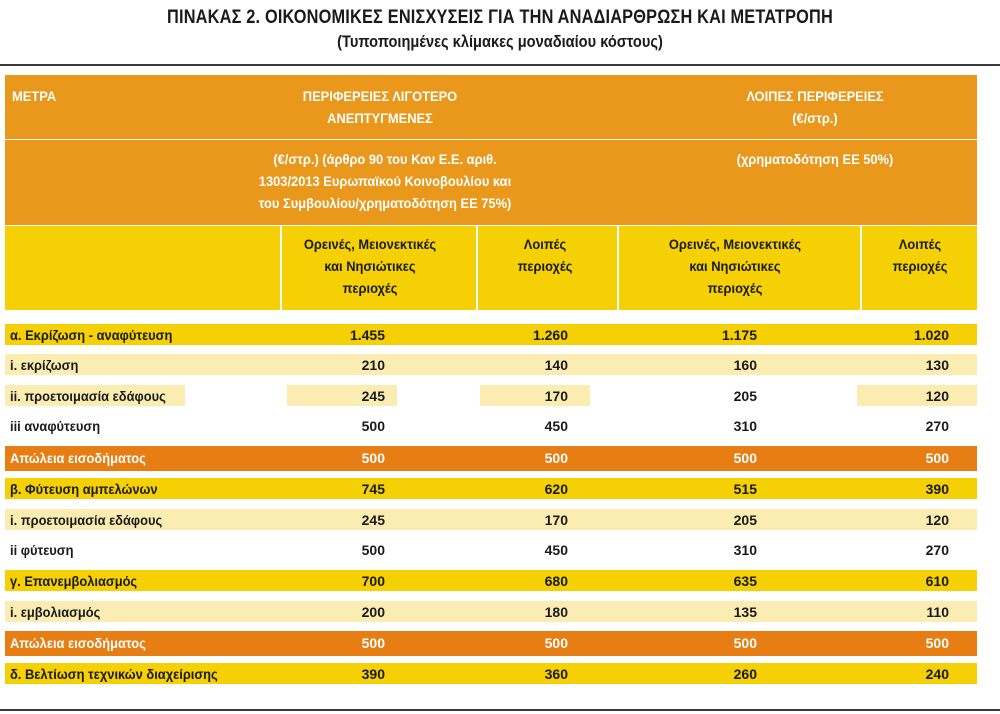 This screenshot has height=714, width=1000. What do you see at coordinates (88, 396) in the screenshot?
I see `row-label: ii. προετοιμασία εδάφους` at bounding box center [88, 396].